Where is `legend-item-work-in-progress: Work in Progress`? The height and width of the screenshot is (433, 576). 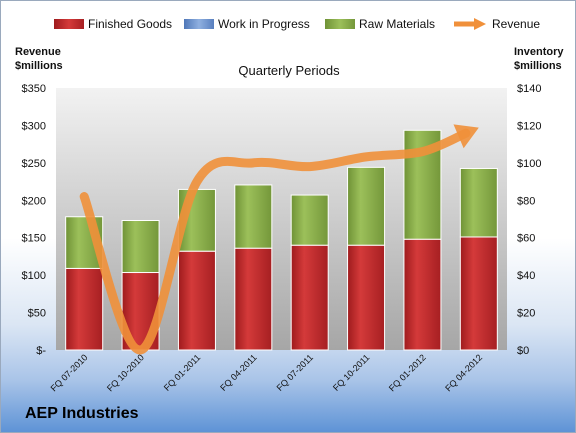
legend-item-work-in-progress: Work in Progress is located at coordinates (247, 24).